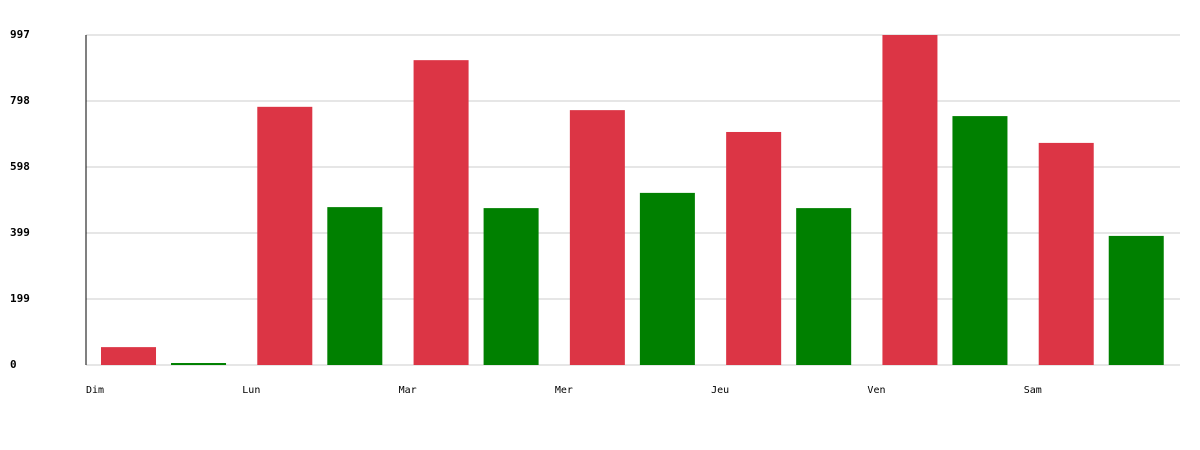 The width and height of the screenshot is (1200, 450). Describe the element at coordinates (876, 390) in the screenshot. I see `x-tick-label: Ven` at that location.